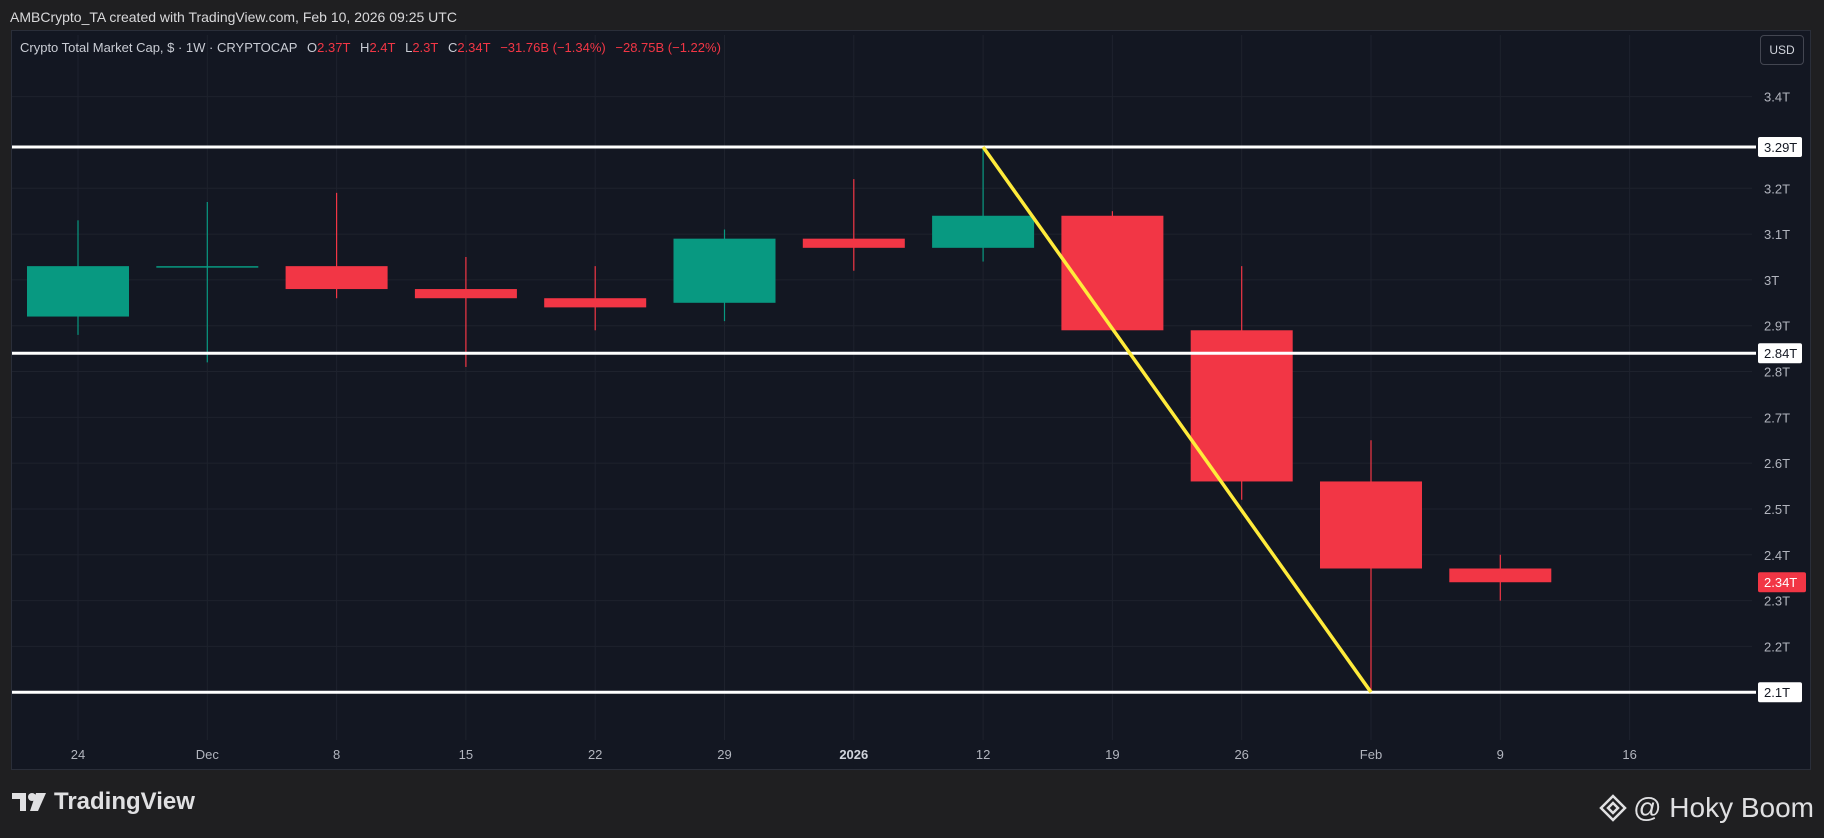 The height and width of the screenshot is (838, 1824). Describe the element at coordinates (409, 47) in the screenshot. I see `legend-low-label: L` at that location.